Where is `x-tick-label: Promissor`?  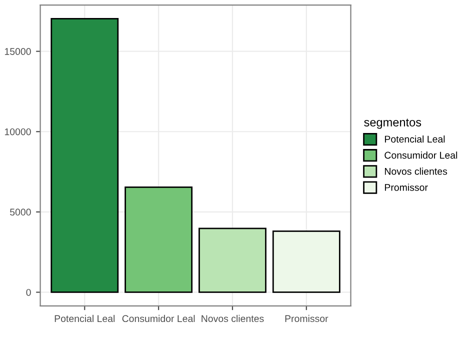
x-tick-label: Promissor is located at coordinates (306, 318).